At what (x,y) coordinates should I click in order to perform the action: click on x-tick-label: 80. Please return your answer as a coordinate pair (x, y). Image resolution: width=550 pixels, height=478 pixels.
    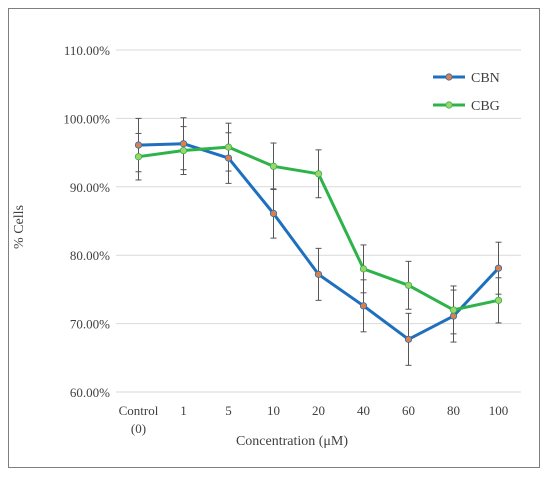
    Looking at the image, I should click on (453, 410).